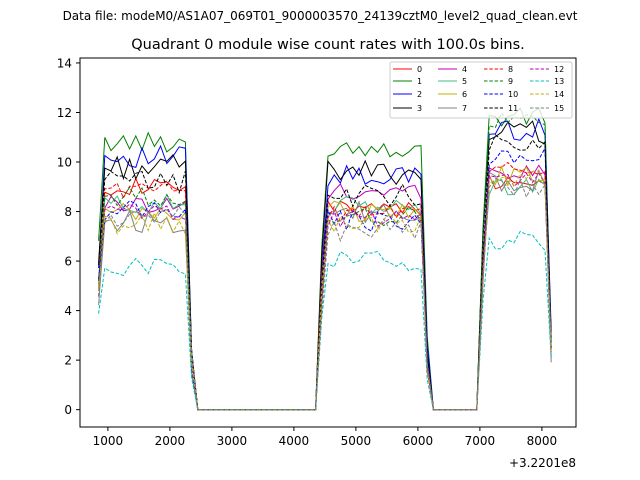 Image resolution: width=640 pixels, height=480 pixels. I want to click on legend-label-15: 15, so click(559, 108).